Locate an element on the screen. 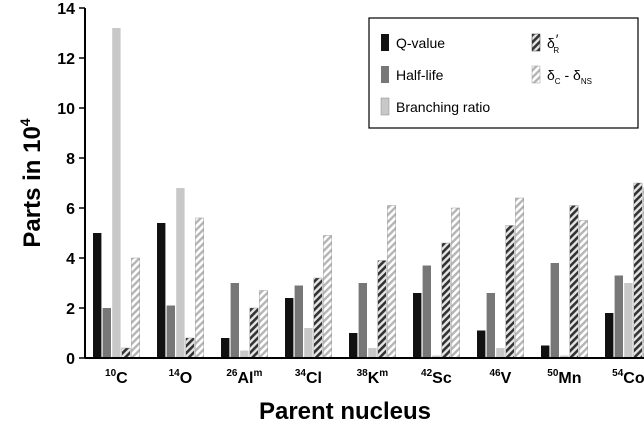 The width and height of the screenshot is (644, 429). legend-swatch-delta-r is located at coordinates (536, 42).